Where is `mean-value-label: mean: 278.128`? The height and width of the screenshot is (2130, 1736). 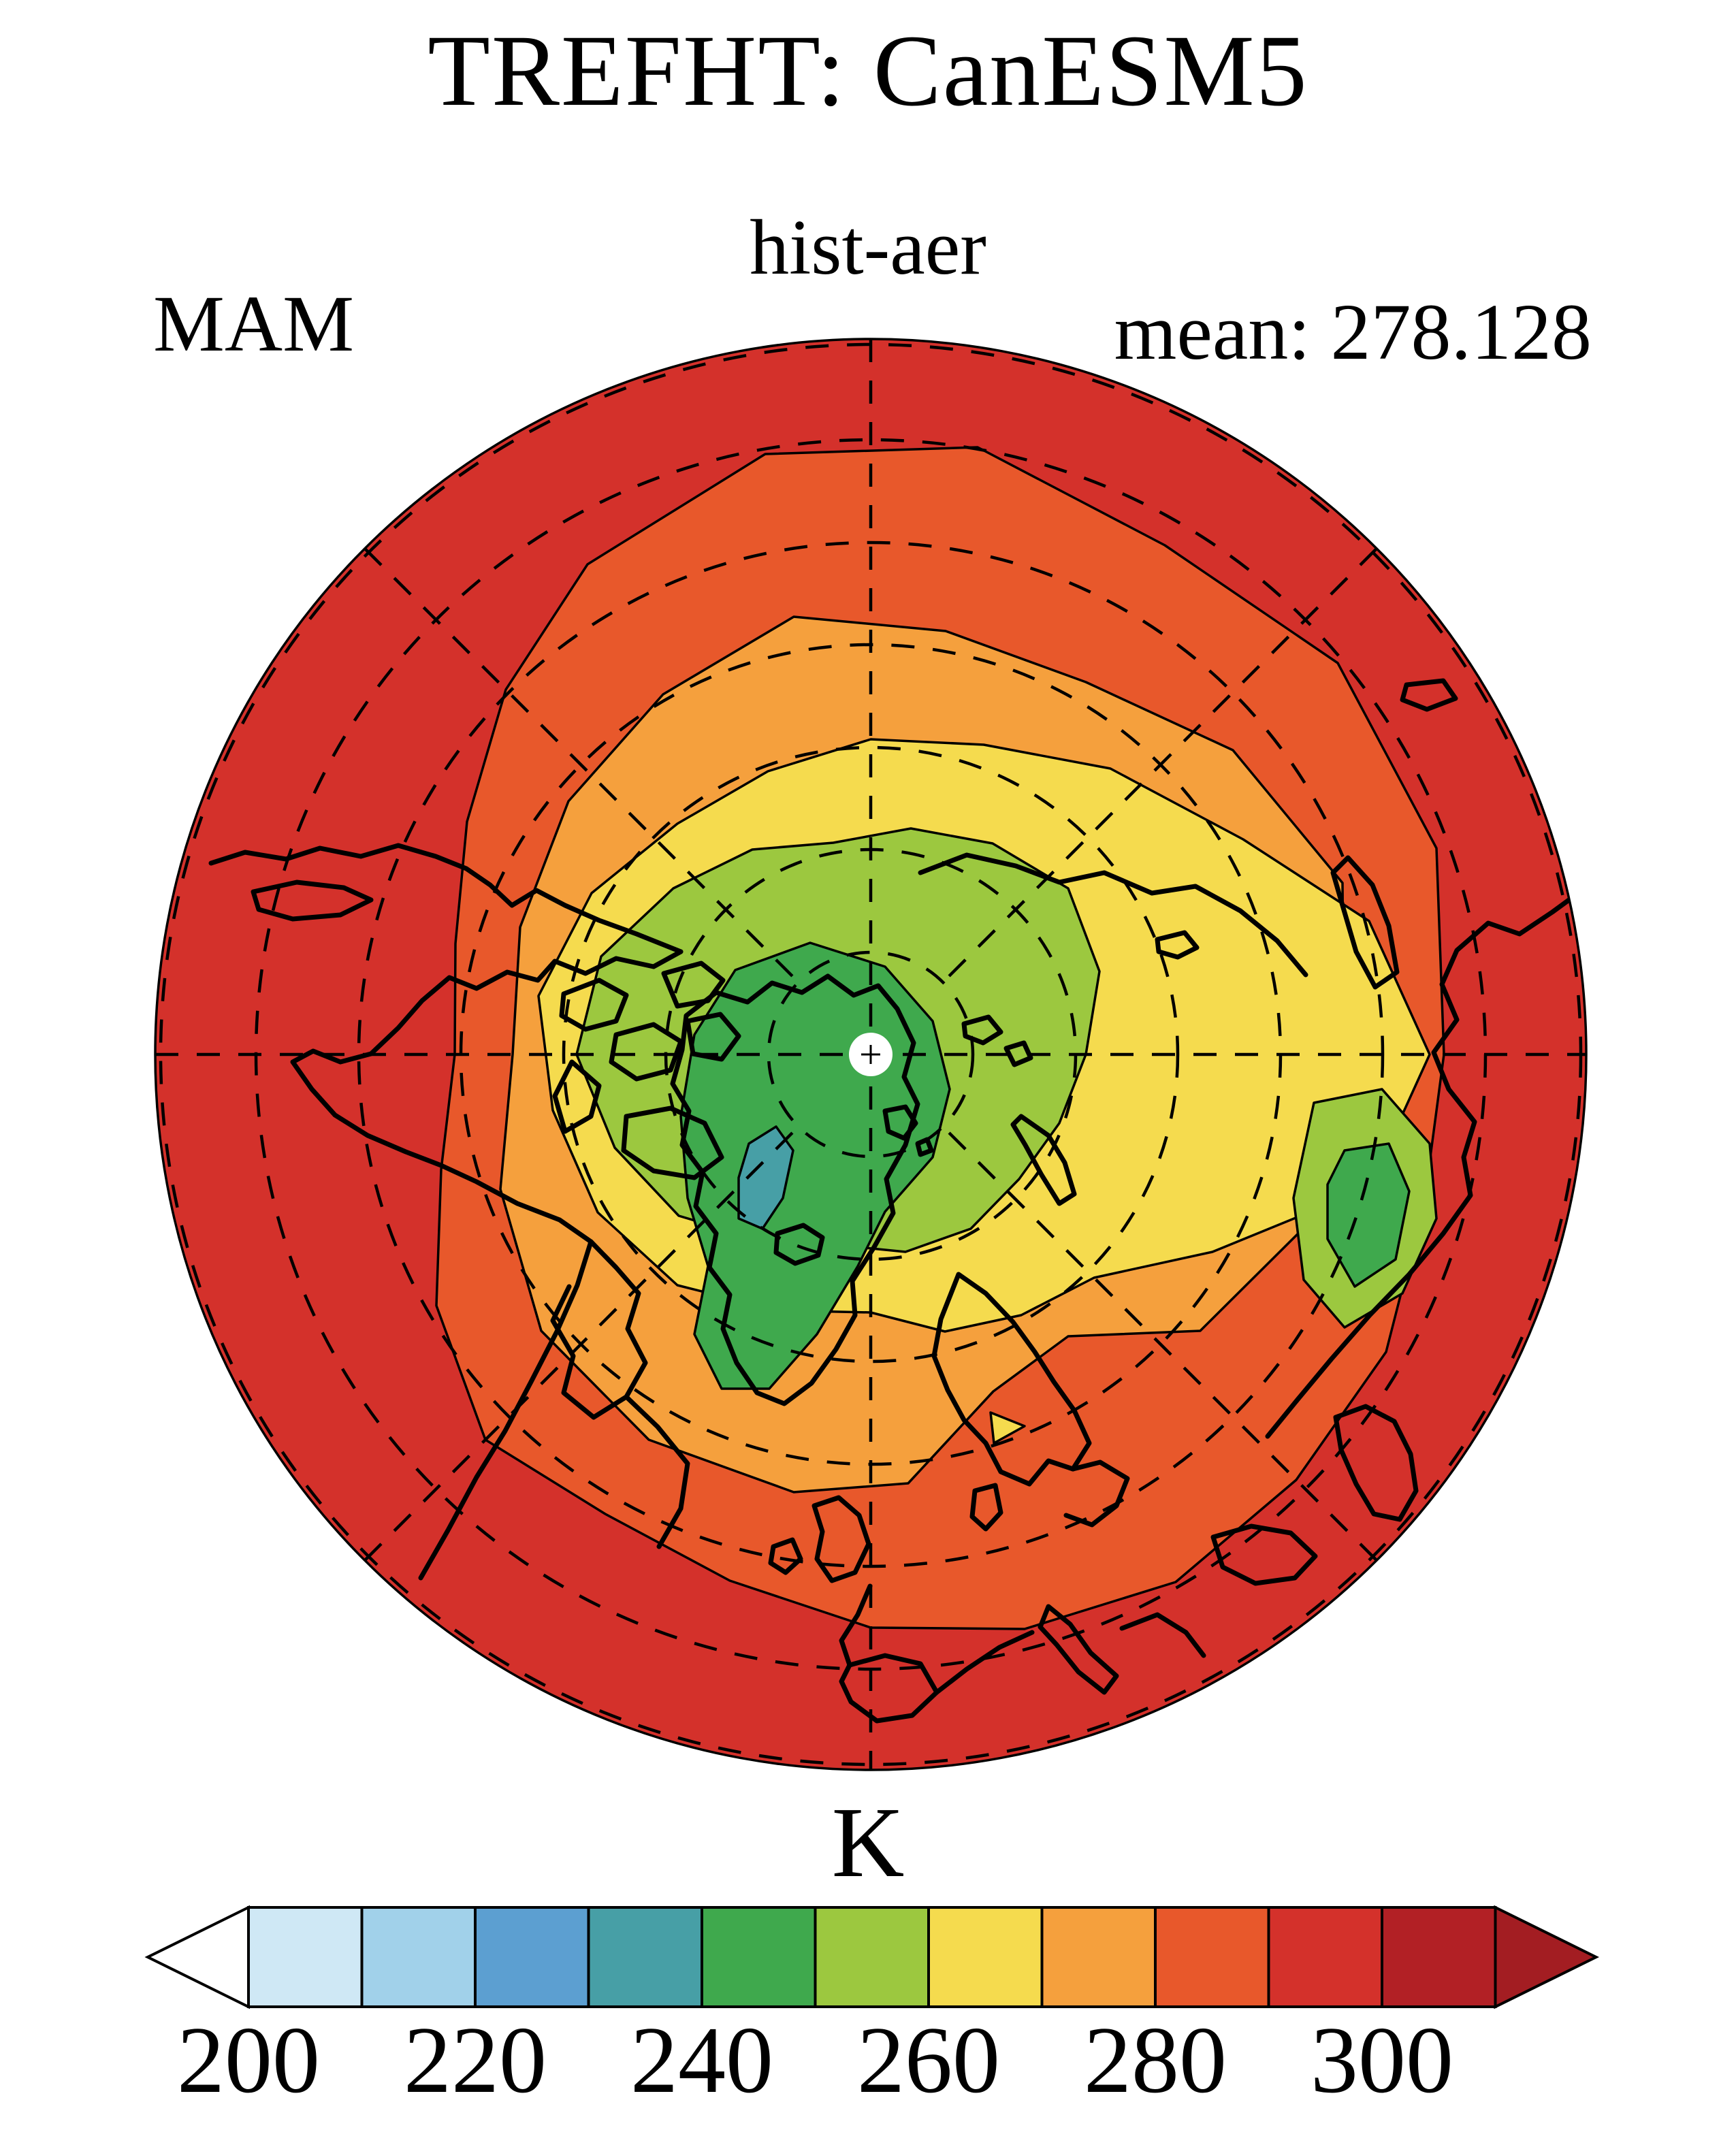
mean-value-label: mean: 278.128 is located at coordinates (1353, 331).